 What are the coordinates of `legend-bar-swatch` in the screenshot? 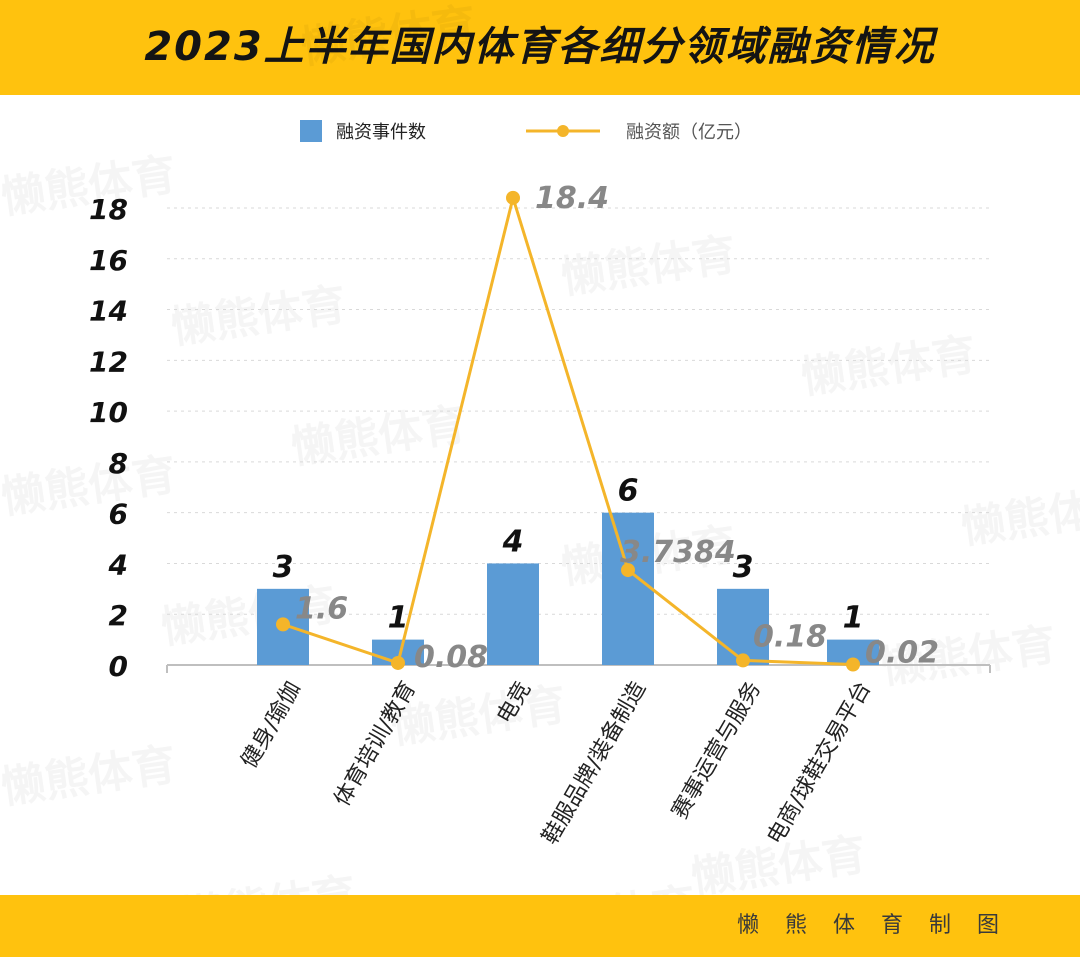 It's located at (311, 131).